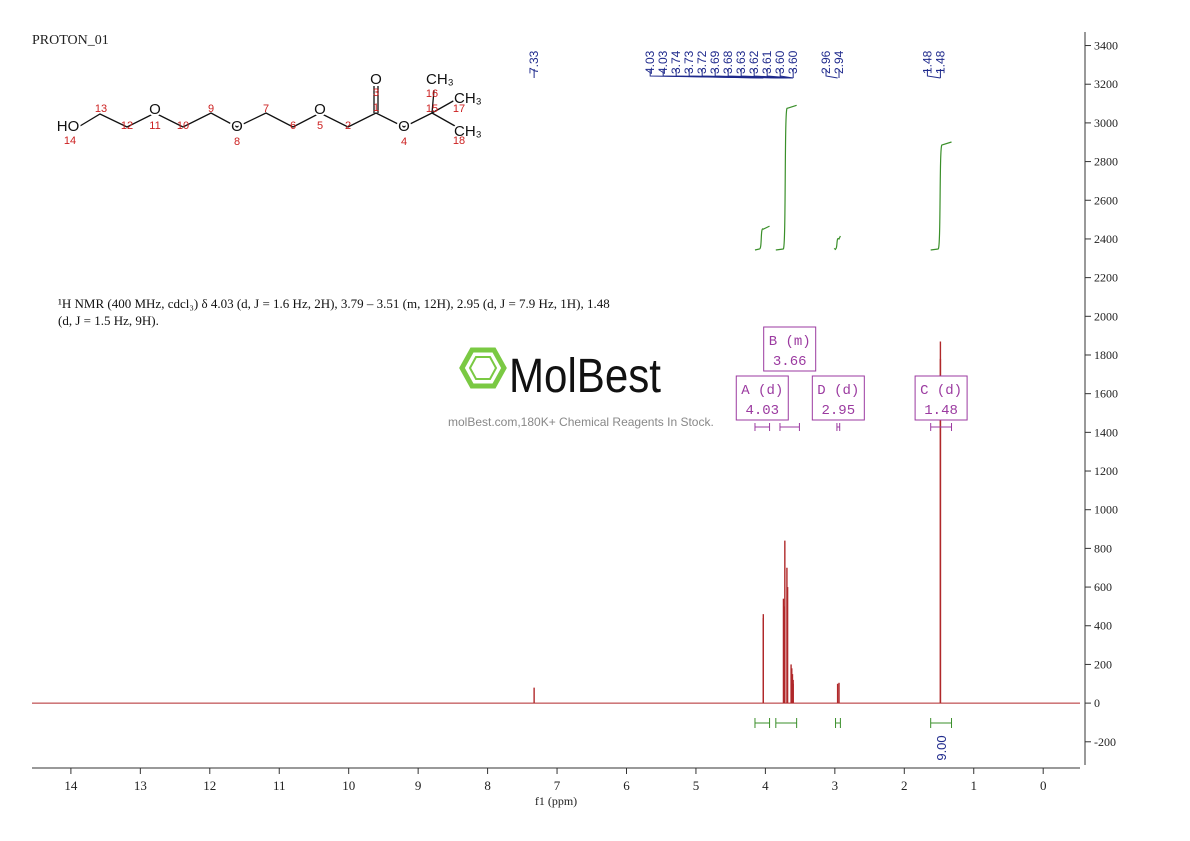  What do you see at coordinates (1106, 46) in the screenshot?
I see `y-tick-label: 3400` at bounding box center [1106, 46].